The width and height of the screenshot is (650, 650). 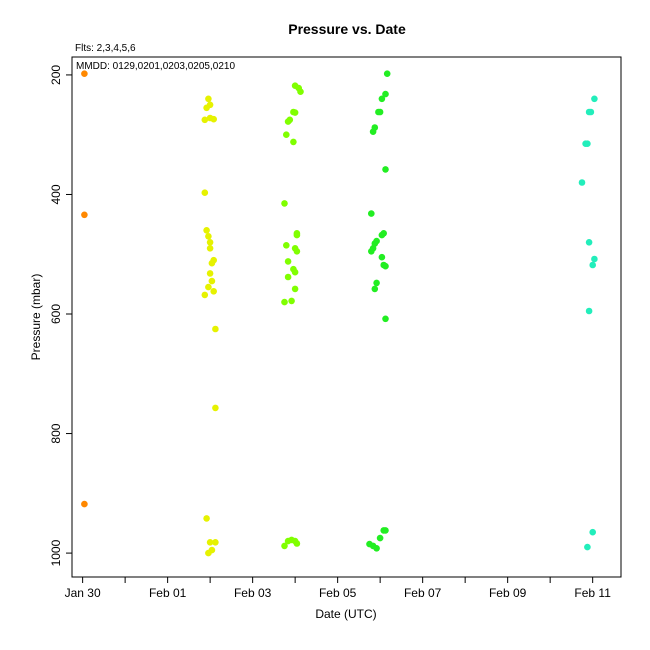 What do you see at coordinates (155, 66) in the screenshot?
I see `dates-annotation: MMDD: 0129,0201,0203,0205,0210` at bounding box center [155, 66].